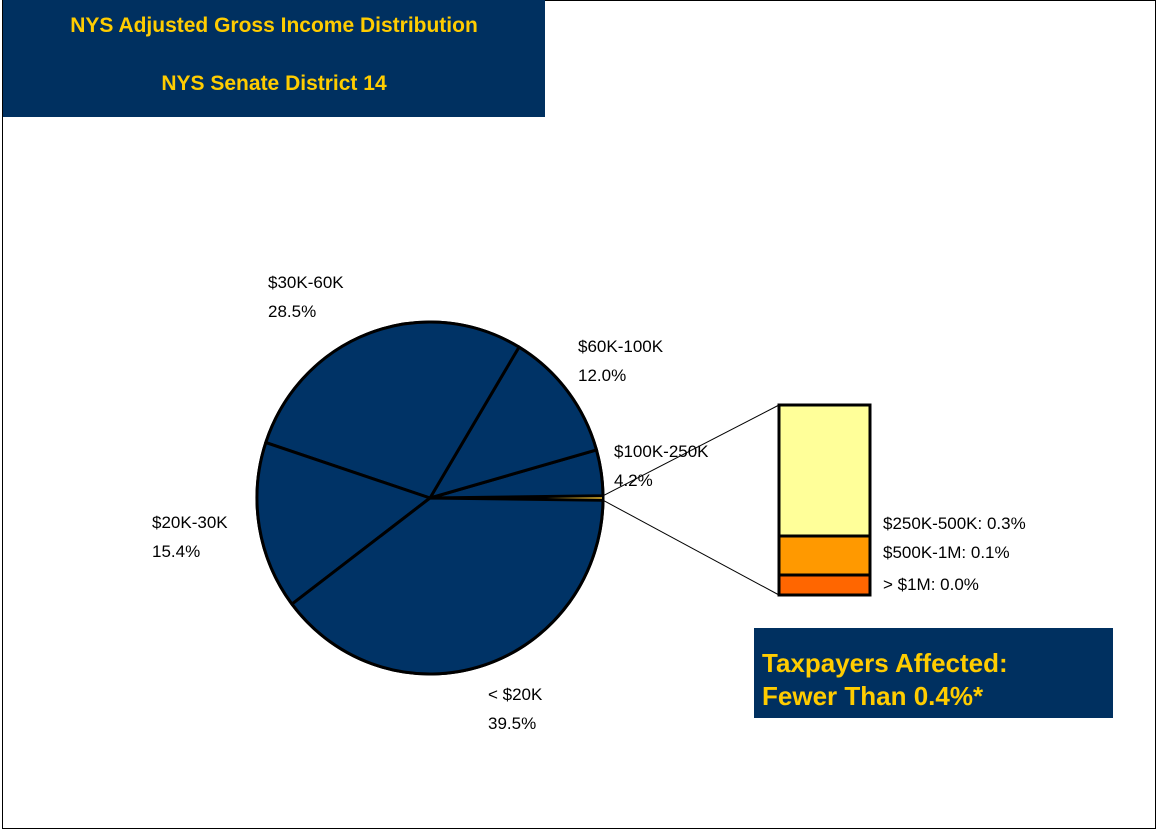 This screenshot has width=1160, height=831. Describe the element at coordinates (176, 551) in the screenshot. I see `slice-value-20k-30k: 15.4%` at that location.